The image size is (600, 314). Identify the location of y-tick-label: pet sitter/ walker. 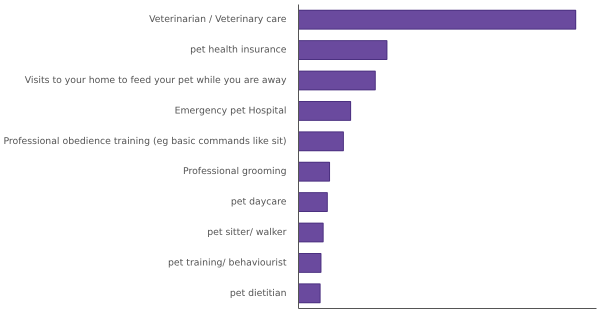
(247, 232).